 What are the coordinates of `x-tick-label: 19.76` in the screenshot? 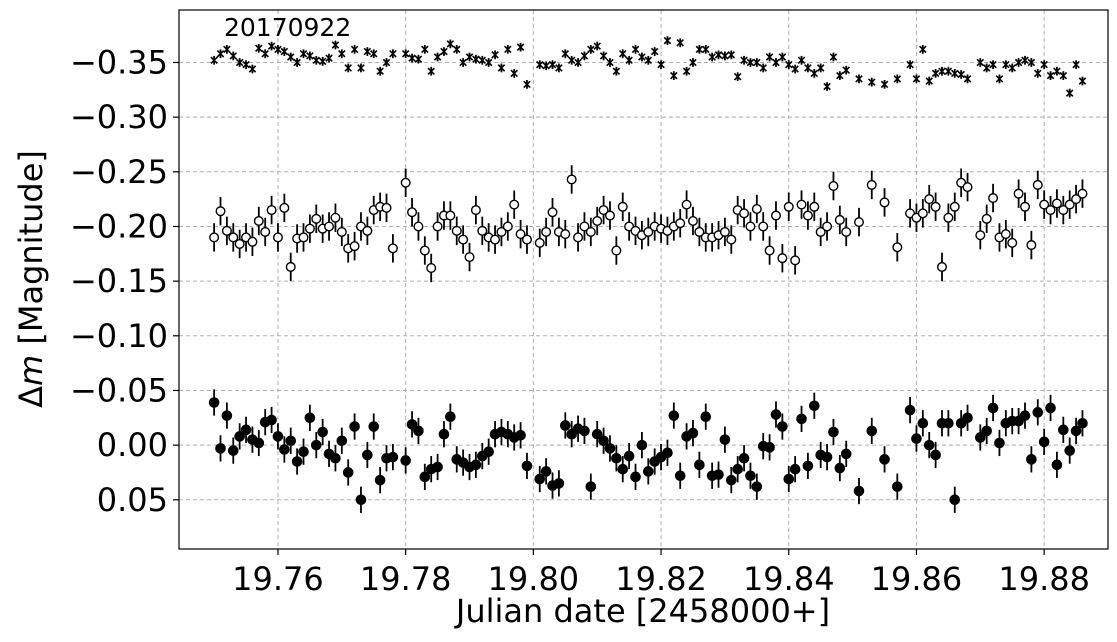 It's located at (278, 579).